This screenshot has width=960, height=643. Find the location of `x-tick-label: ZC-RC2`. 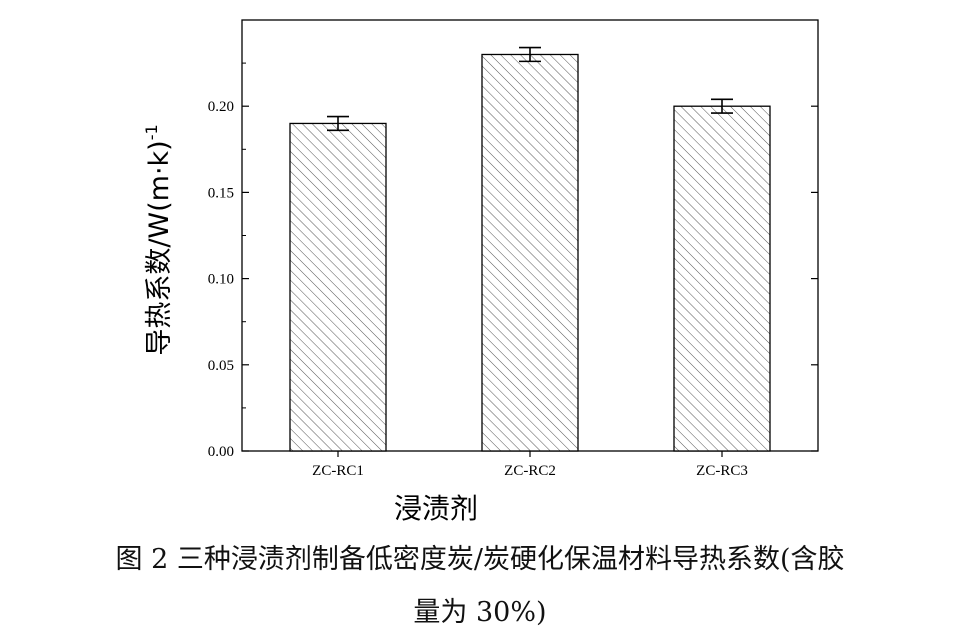

x-tick-label: ZC-RC2 is located at coordinates (530, 471).